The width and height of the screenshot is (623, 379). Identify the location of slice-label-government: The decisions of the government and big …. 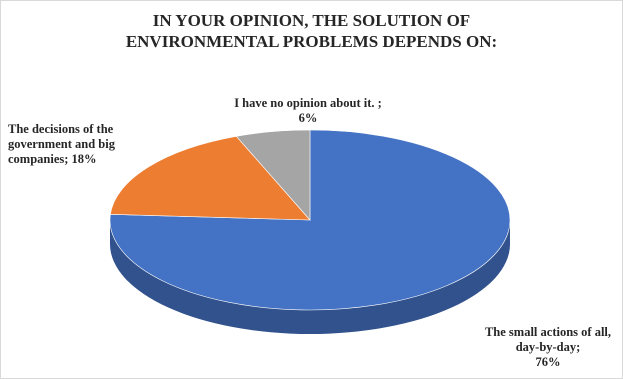
(93, 144).